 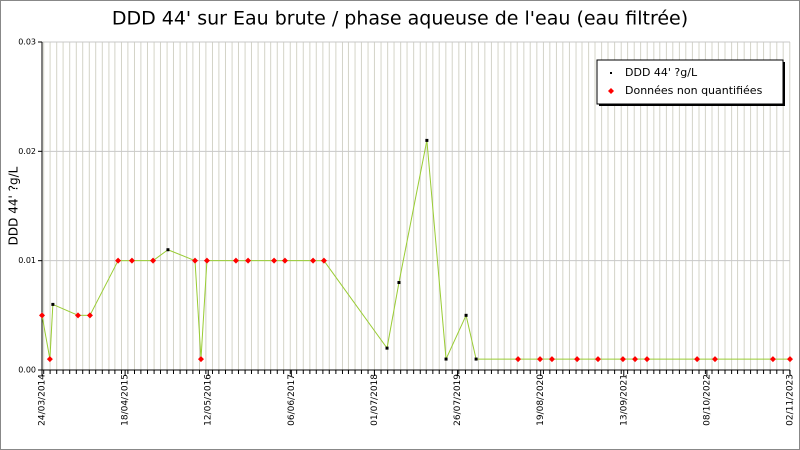 What do you see at coordinates (707, 400) in the screenshot?
I see `x-tick-label: 08/10/2022` at bounding box center [707, 400].